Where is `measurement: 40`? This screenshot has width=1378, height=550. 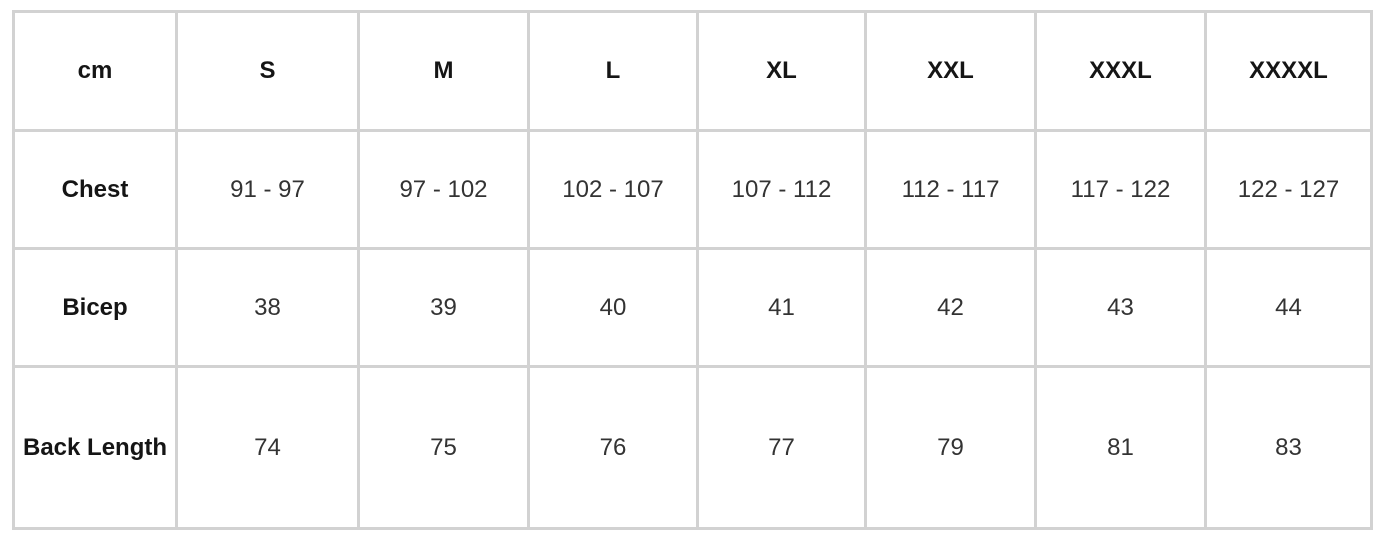
measurement: 40 is located at coordinates (613, 307).